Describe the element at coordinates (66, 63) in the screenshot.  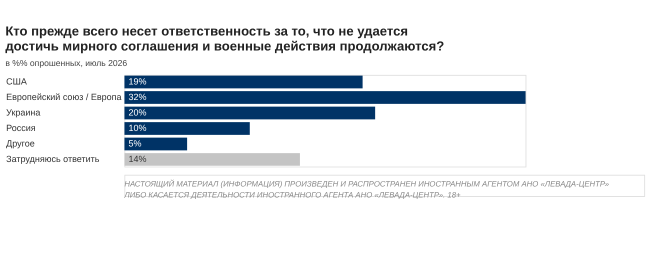
I see `chart-subtitle: в %% опрошенных, июль 2026` at that location.